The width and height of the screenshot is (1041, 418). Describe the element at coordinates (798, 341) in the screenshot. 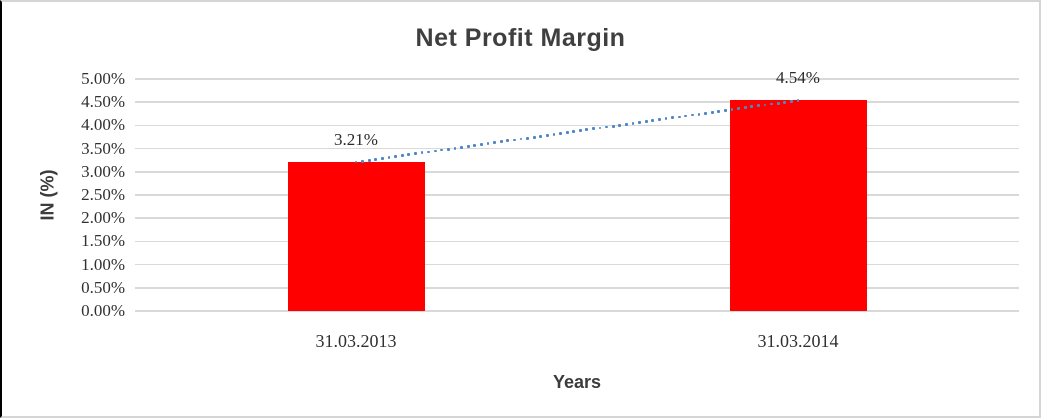

I see `x-tick-label: 31.03.2014` at that location.